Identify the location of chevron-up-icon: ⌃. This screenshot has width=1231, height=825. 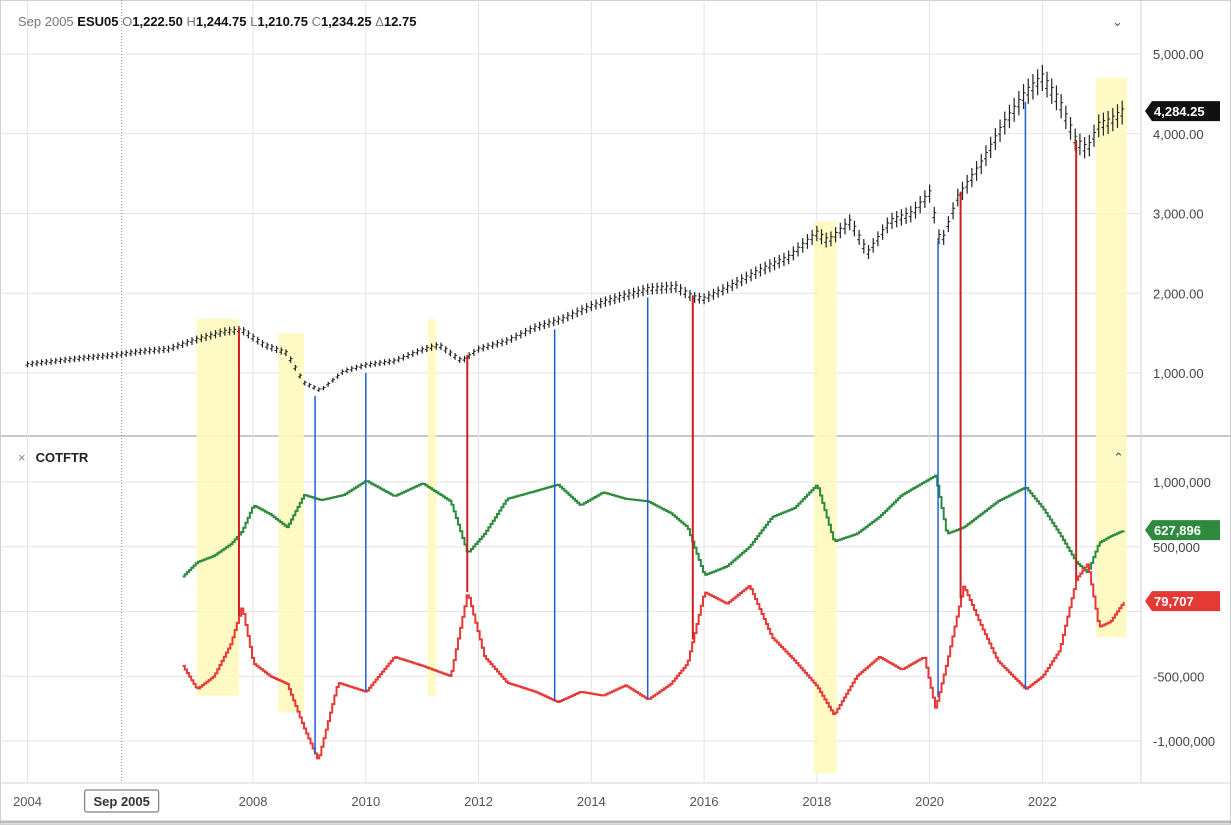
(1118, 457).